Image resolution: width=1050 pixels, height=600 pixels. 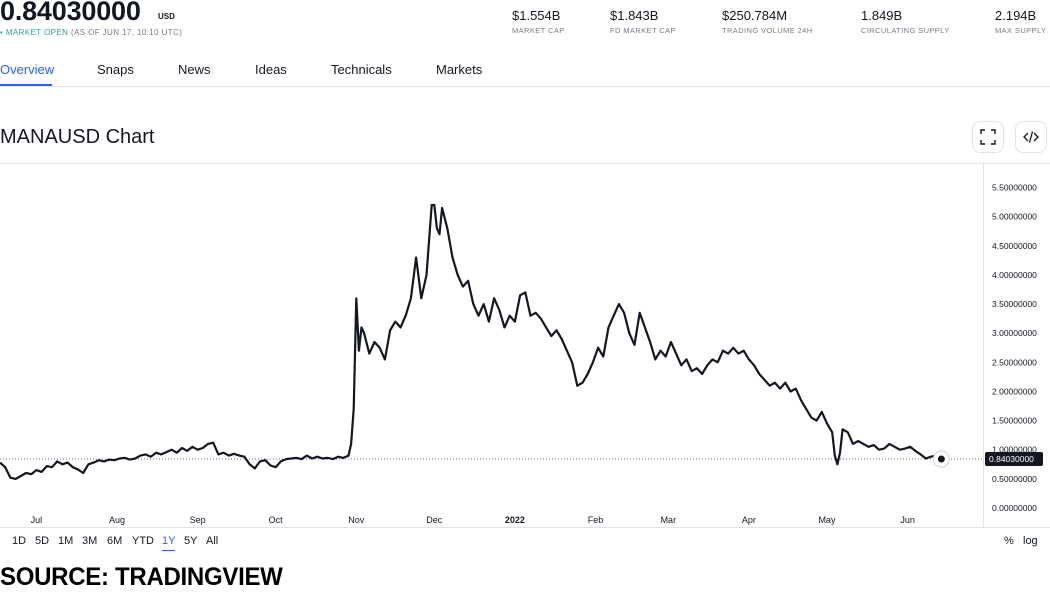 I want to click on stat-label: FD MARKET CAP, so click(x=643, y=30).